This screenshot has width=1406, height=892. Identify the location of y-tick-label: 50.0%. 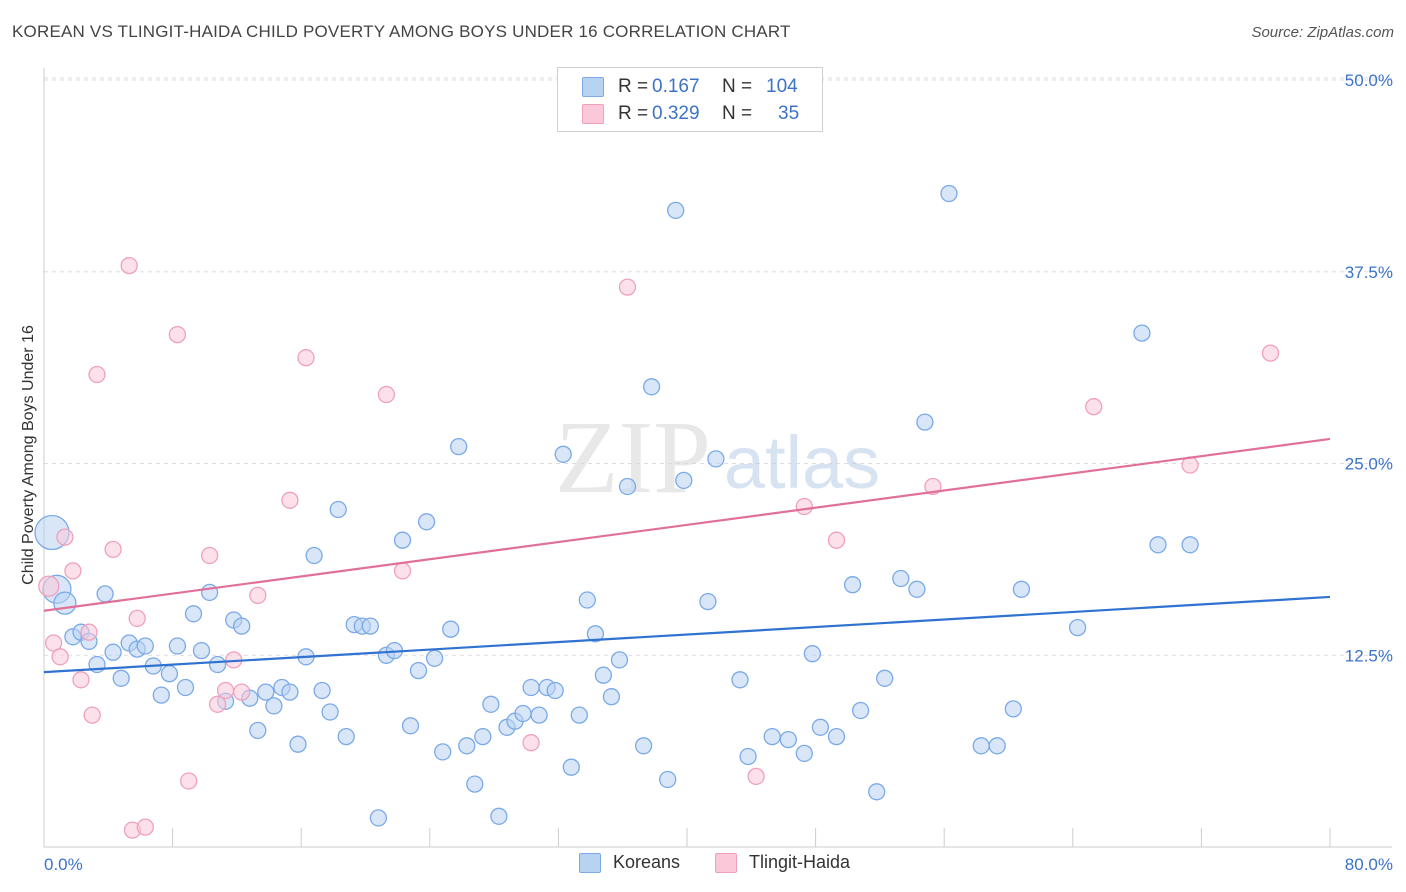
(1369, 80).